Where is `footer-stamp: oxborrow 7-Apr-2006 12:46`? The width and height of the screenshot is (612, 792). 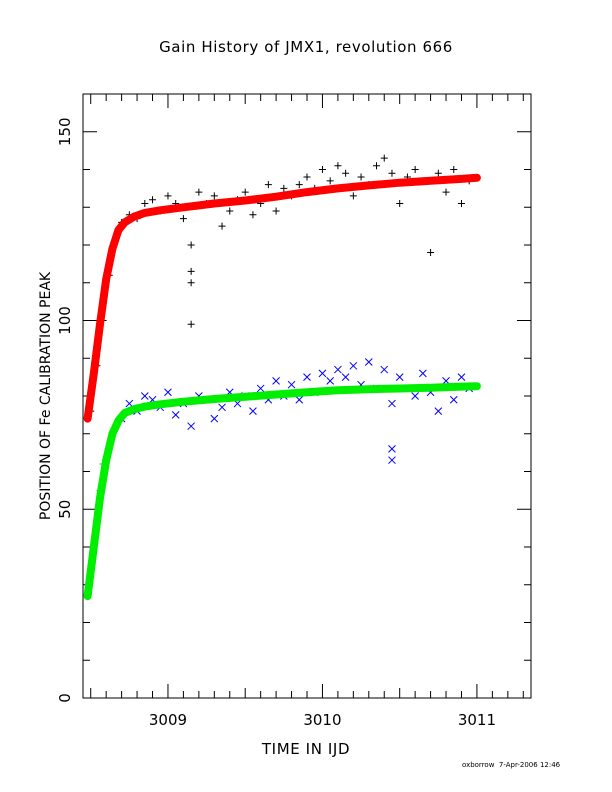 footer-stamp: oxborrow 7-Apr-2006 12:46 is located at coordinates (511, 765).